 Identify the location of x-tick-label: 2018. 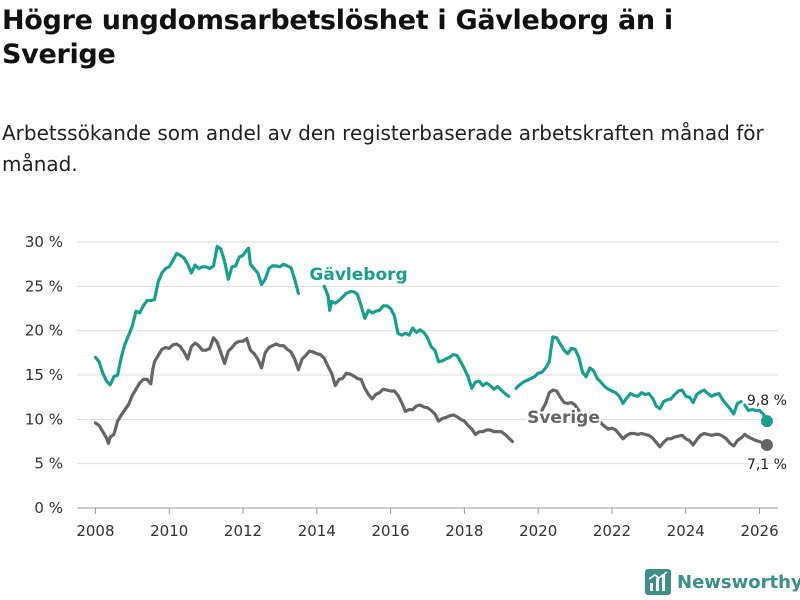
(464, 531).